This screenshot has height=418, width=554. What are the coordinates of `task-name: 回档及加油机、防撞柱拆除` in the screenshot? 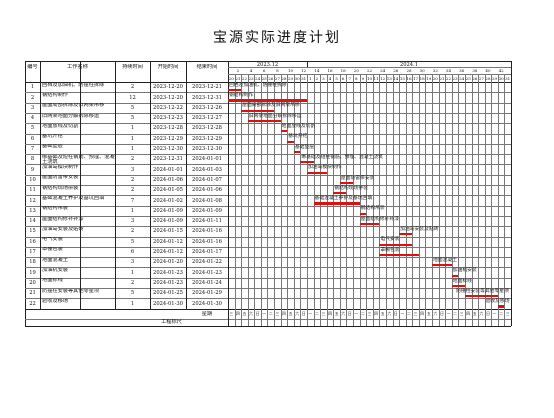 It's located at (73, 85).